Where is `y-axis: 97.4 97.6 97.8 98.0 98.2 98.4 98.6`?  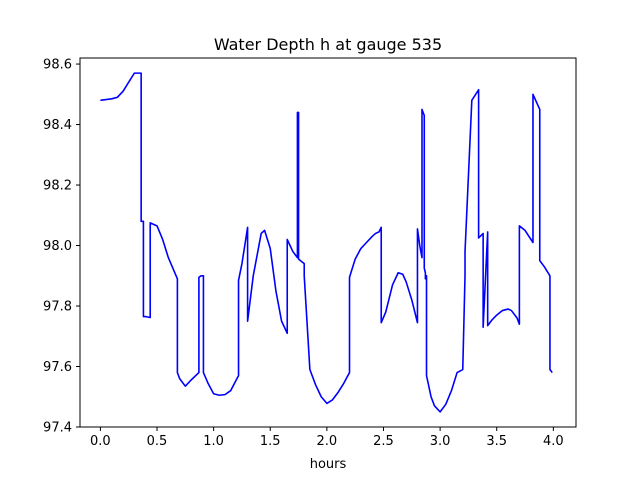
y-axis: 97.4 97.6 97.8 98.0 98.2 98.4 98.6 is located at coordinates (61, 247).